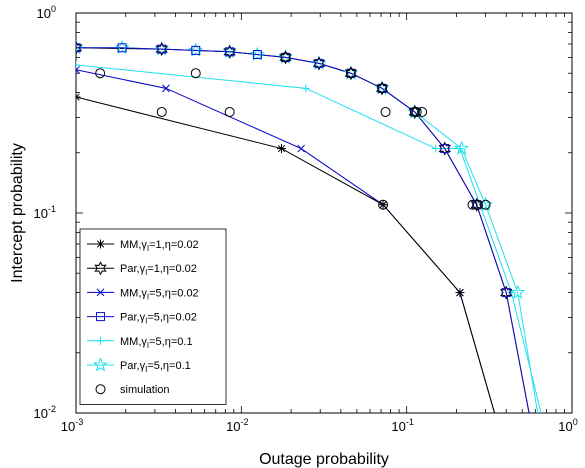  I want to click on legend-entry: Par,γI=5,η=0.02, so click(142, 319).